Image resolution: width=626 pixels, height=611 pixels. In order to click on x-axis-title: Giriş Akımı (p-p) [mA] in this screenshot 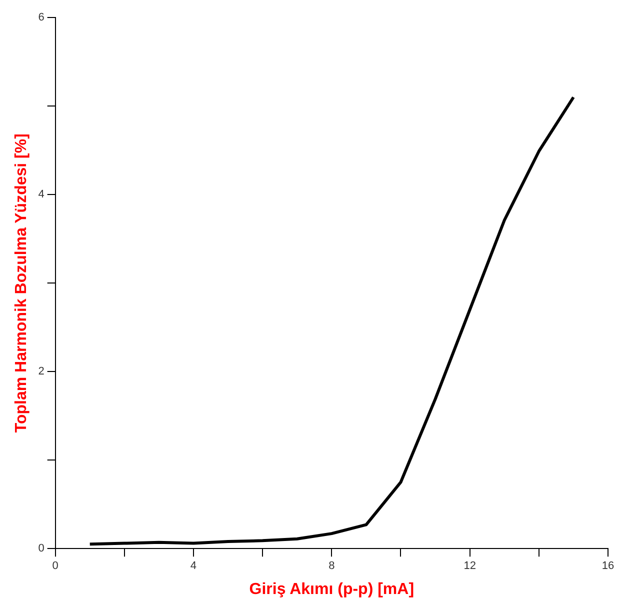, I will do `click(331, 589)`.